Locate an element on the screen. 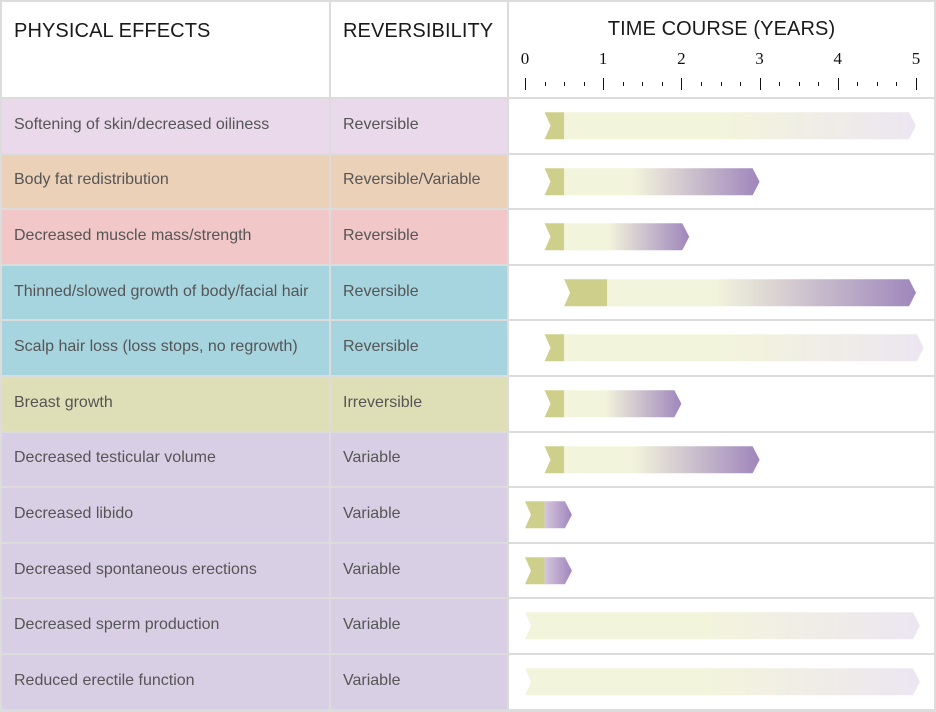 The width and height of the screenshot is (936, 712). effect-cell: Decreased sperm production is located at coordinates (165, 626).